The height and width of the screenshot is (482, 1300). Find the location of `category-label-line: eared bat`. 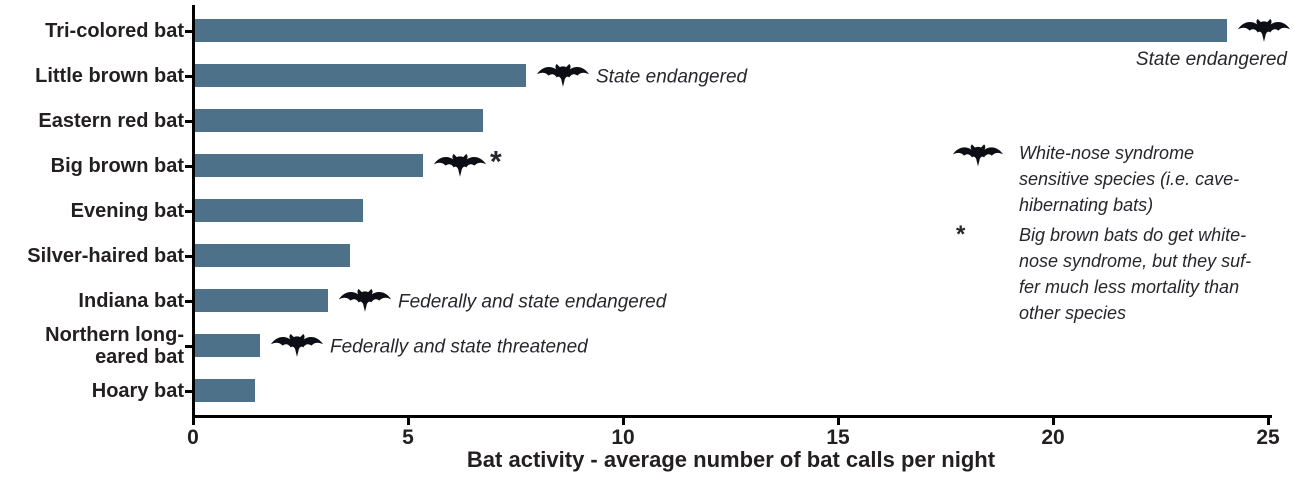

category-label-line: eared bat is located at coordinates (139, 357).